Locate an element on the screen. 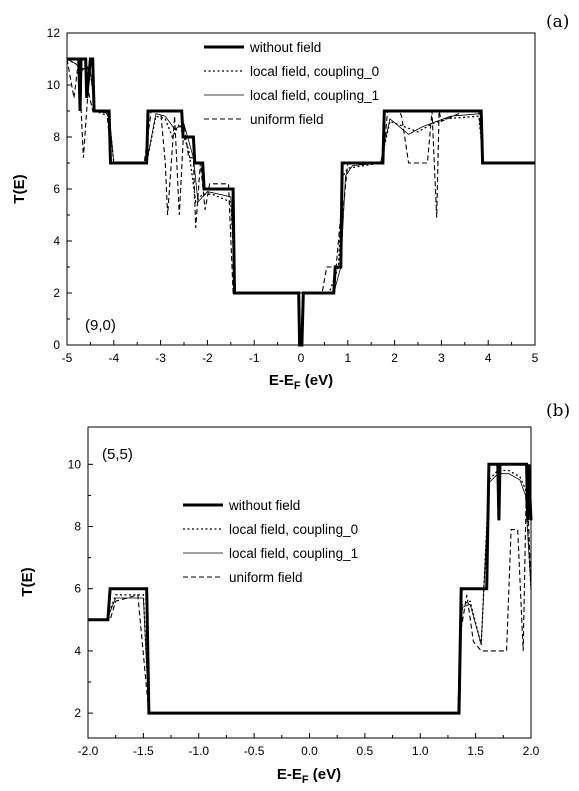 Image resolution: width=579 pixels, height=791 pixels. panel-a-legend-label: local field, coupling_1 is located at coordinates (314, 95).